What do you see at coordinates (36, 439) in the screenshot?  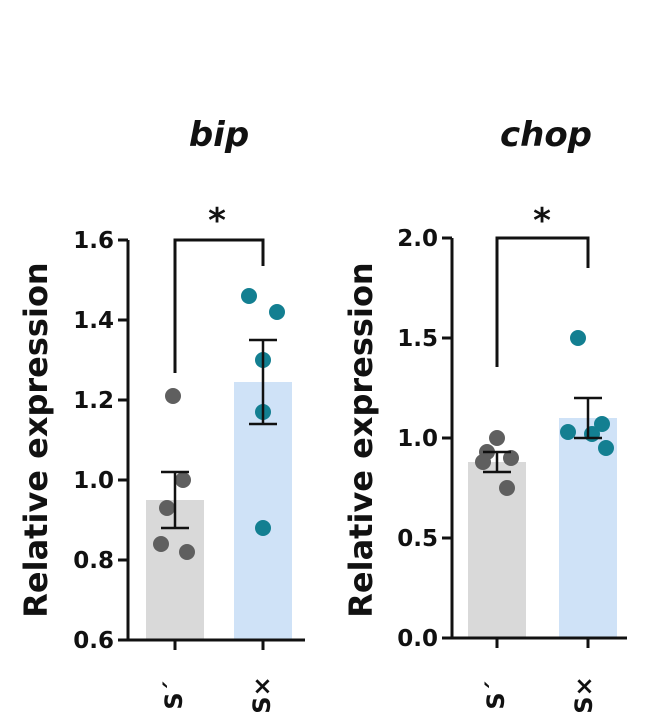 I see `panel-bip-ylabel: Relative expression` at bounding box center [36, 439].